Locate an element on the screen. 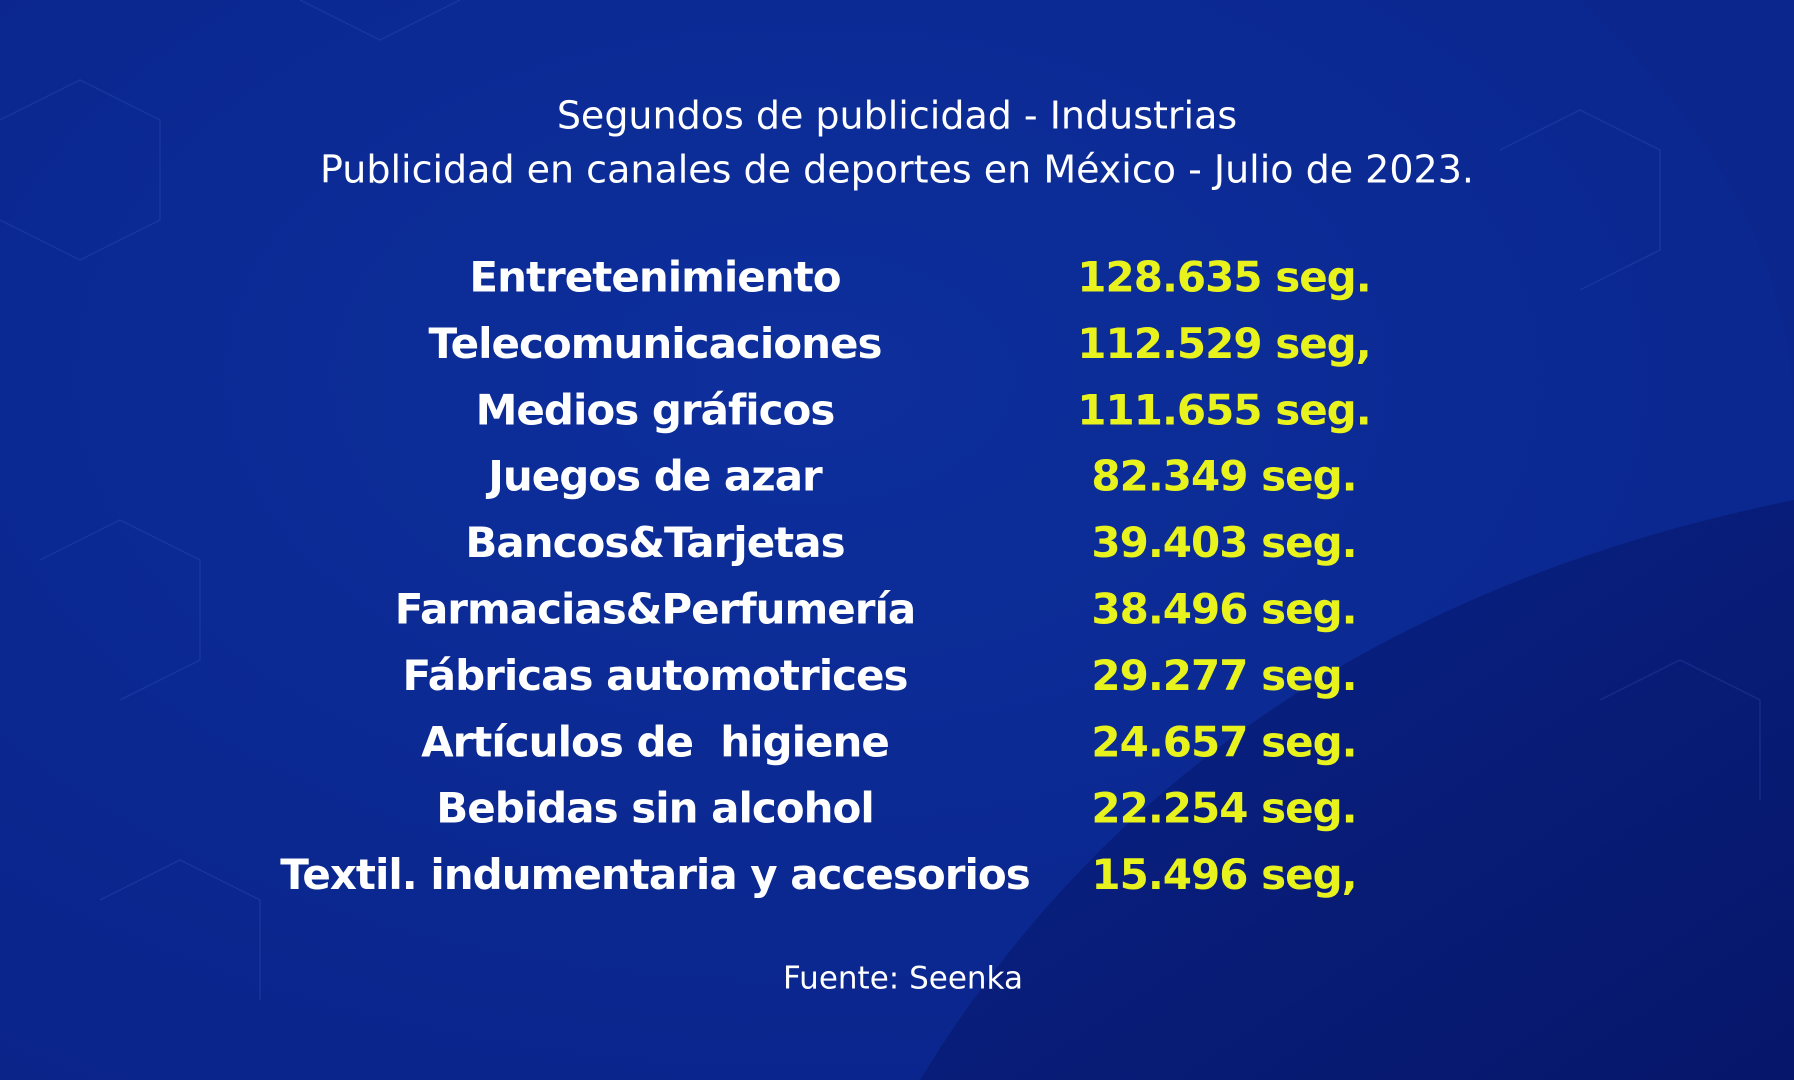  industry-label: Fábricas automotrices is located at coordinates (655, 675).